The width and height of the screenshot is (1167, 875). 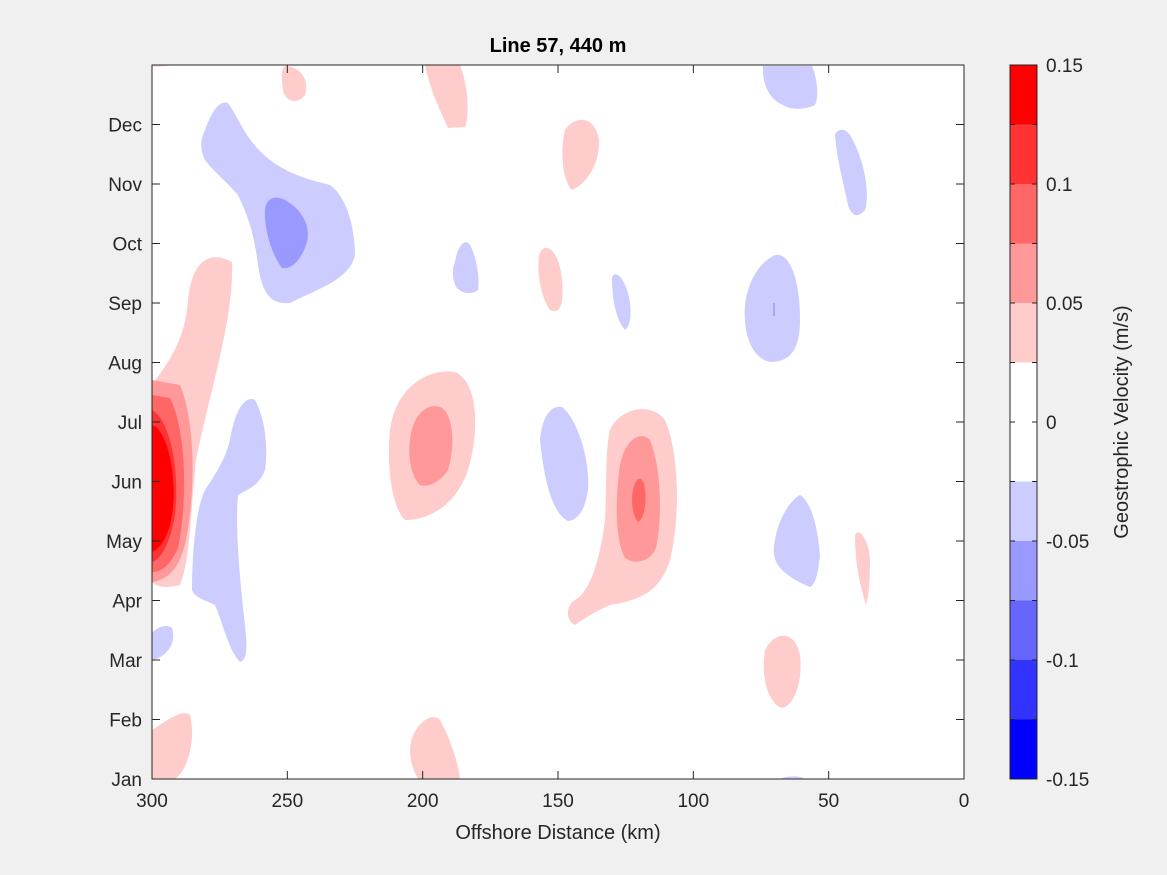 What do you see at coordinates (1051, 423) in the screenshot?
I see `colorbar-tick-label: 0` at bounding box center [1051, 423].